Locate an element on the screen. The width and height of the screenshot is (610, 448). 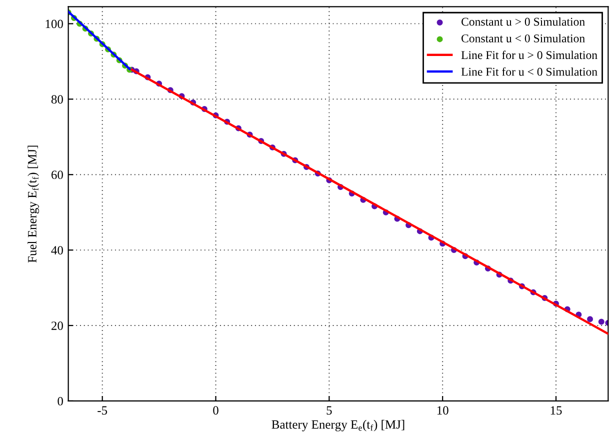
y-tick-label: 40 is located at coordinates (57, 250).